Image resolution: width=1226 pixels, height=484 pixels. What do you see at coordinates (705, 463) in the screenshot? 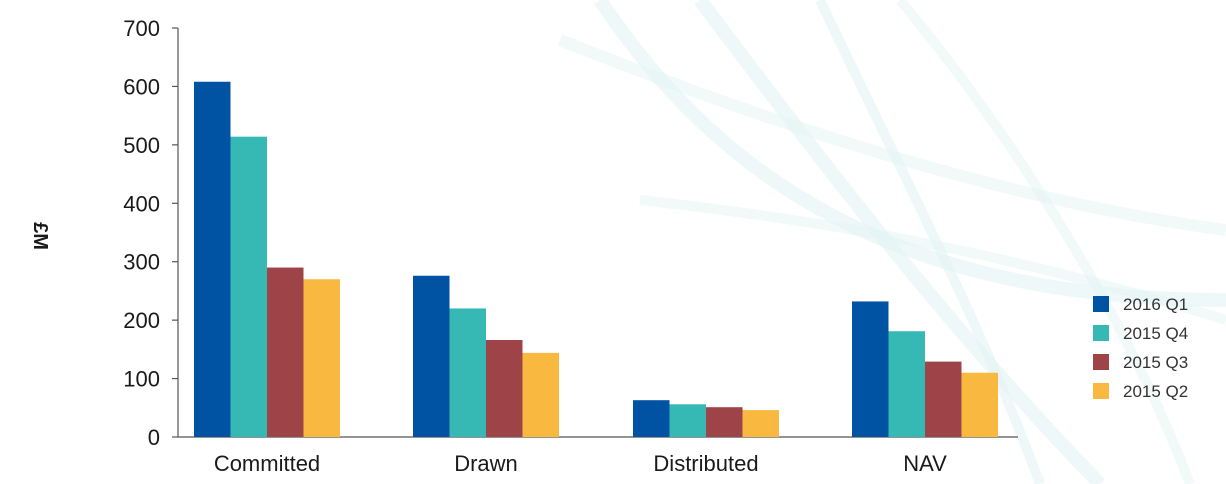
I see `x-tick-label: Distributed` at bounding box center [705, 463].